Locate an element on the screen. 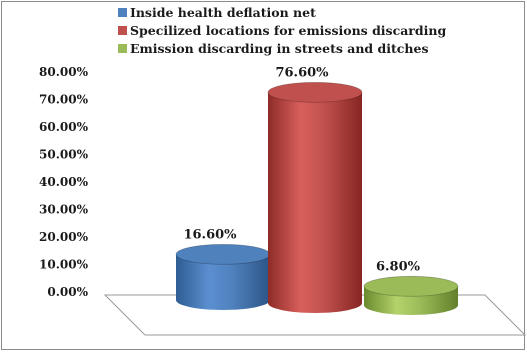  y-tick-label: 80.00% is located at coordinates (64, 72).